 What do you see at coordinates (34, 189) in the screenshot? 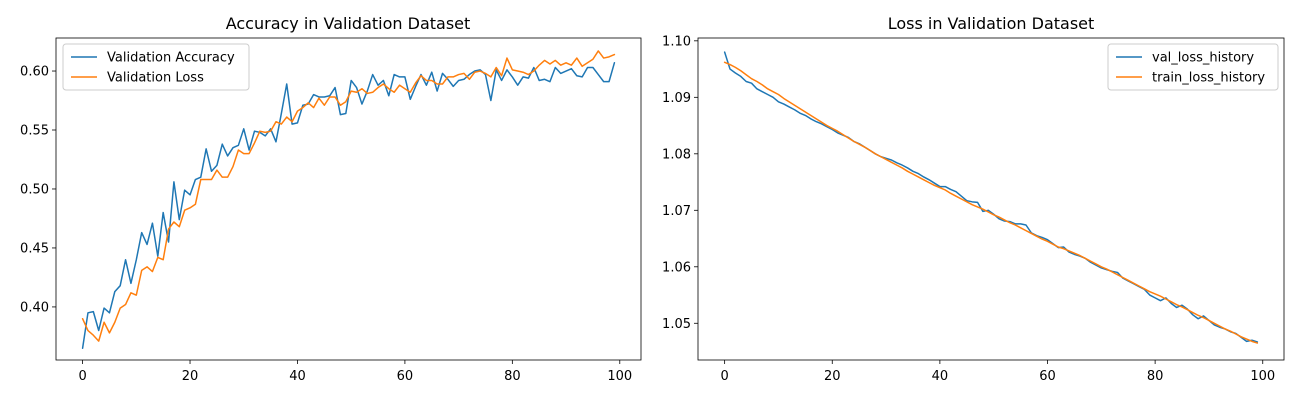
I see `y-tick-label: 0.50` at bounding box center [34, 189].